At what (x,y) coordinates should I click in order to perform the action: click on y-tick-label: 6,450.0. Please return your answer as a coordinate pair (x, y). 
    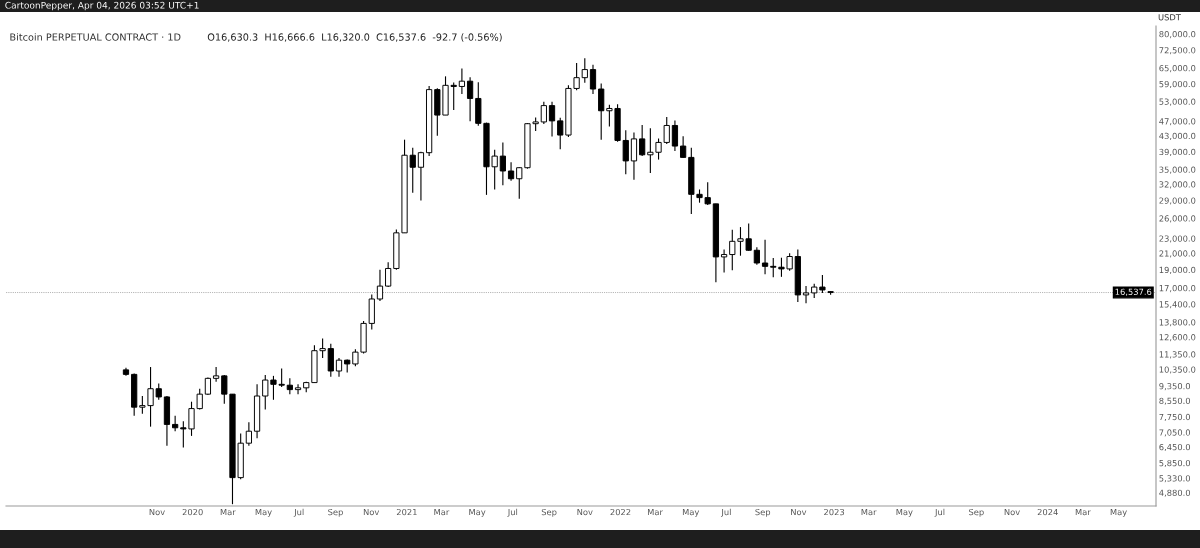
    Looking at the image, I should click on (1175, 447).